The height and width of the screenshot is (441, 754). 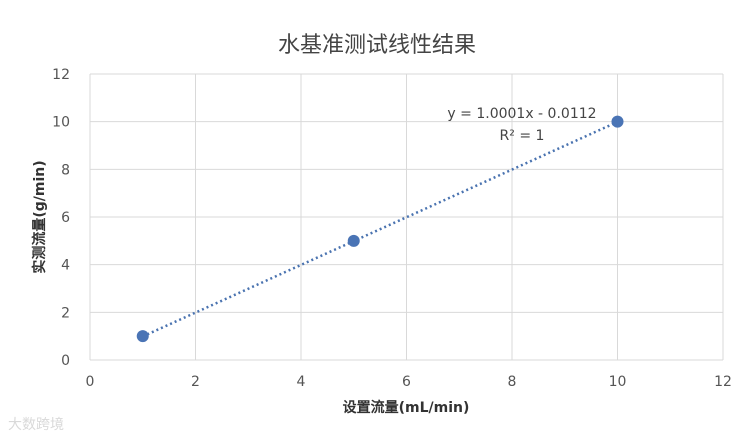 What do you see at coordinates (61, 123) in the screenshot?
I see `y-tick-label: 10` at bounding box center [61, 123].